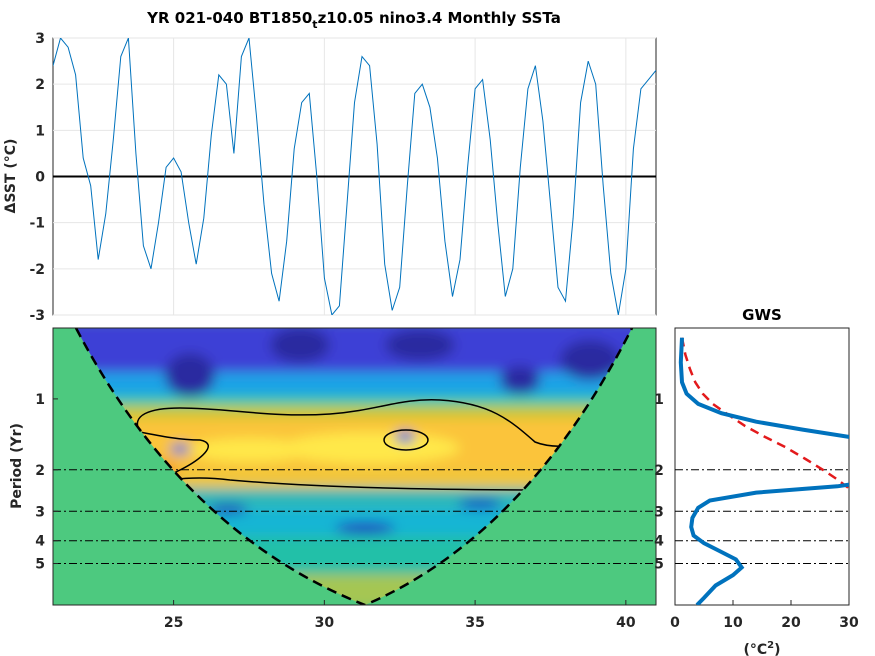 The width and height of the screenshot is (875, 656). Describe the element at coordinates (325, 623) in the screenshot. I see `wavelet-x-tick-label: 30` at that location.